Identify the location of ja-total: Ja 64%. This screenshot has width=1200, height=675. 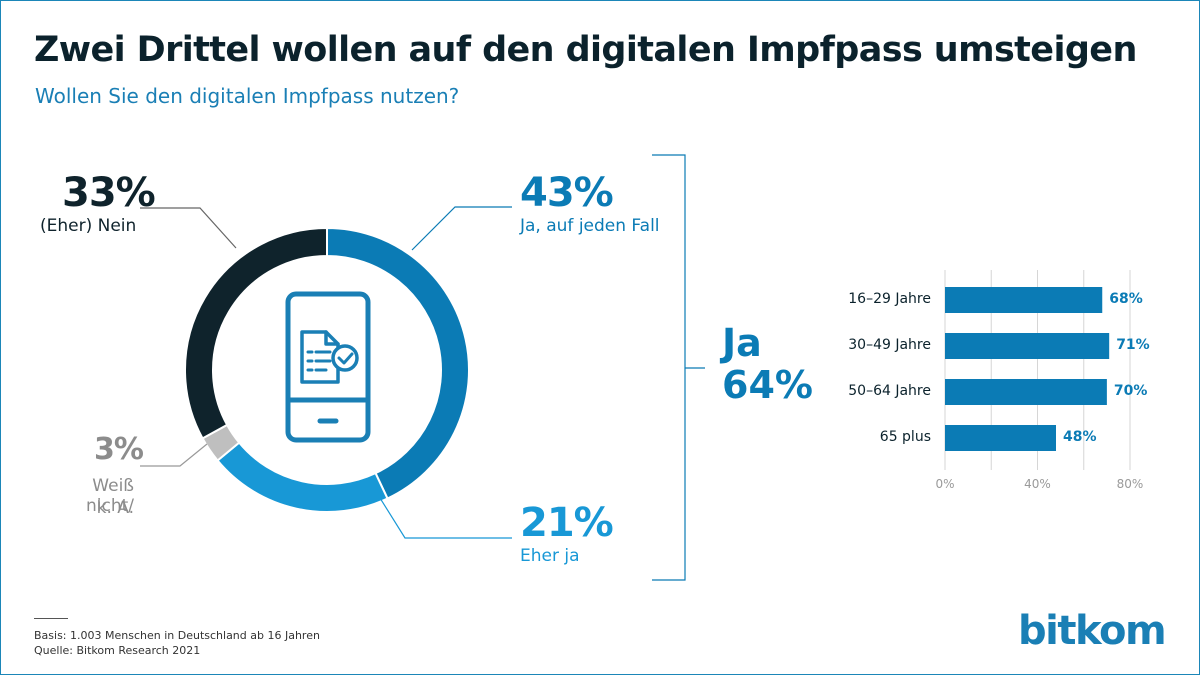
(767, 364).